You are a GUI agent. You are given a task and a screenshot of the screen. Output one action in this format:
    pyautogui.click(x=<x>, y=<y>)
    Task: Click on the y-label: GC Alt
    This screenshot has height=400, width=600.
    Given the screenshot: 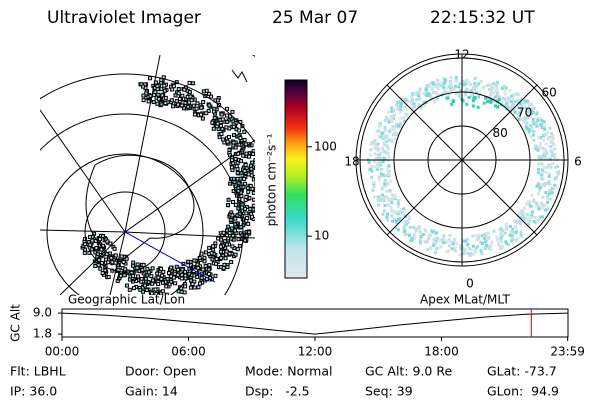 What is the action you would take?
    pyautogui.click(x=16, y=323)
    